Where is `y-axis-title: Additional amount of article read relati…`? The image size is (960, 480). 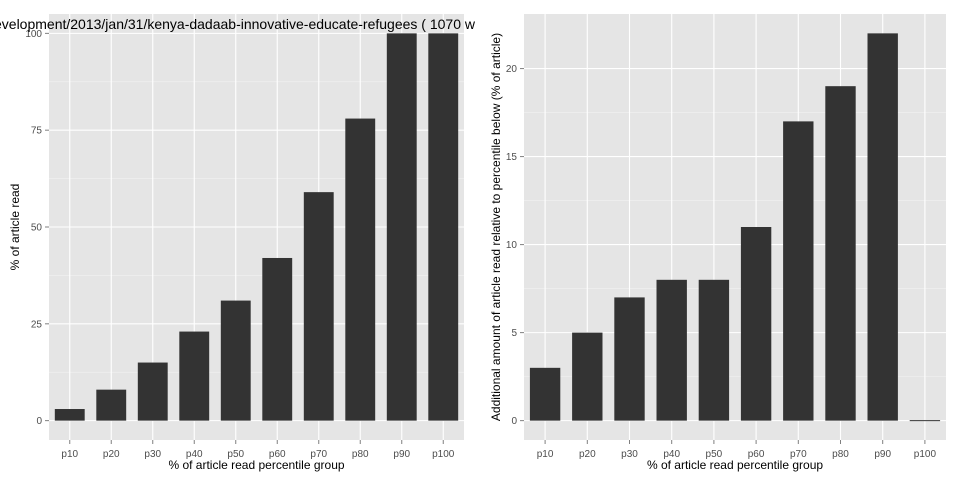
y-axis-title: Additional amount of article read relati… is located at coordinates (496, 227).